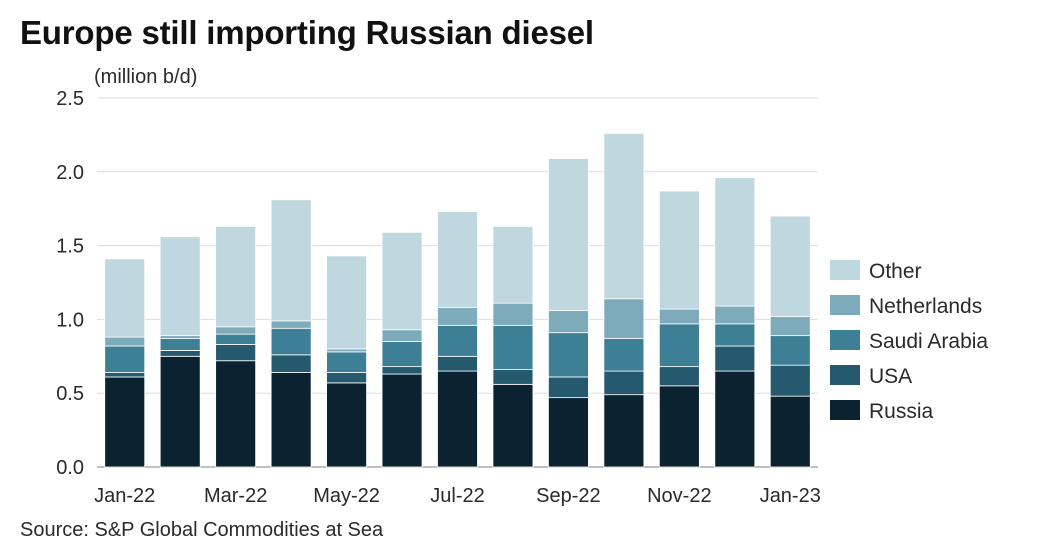 The height and width of the screenshot is (560, 1040). What do you see at coordinates (235, 496) in the screenshot?
I see `x-tick-label: Mar-22` at bounding box center [235, 496].